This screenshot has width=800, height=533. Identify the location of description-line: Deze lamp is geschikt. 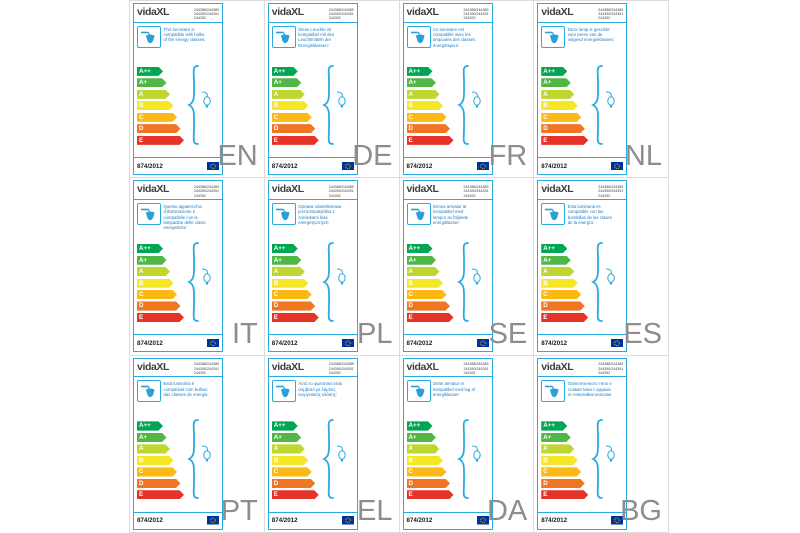
(588, 29).